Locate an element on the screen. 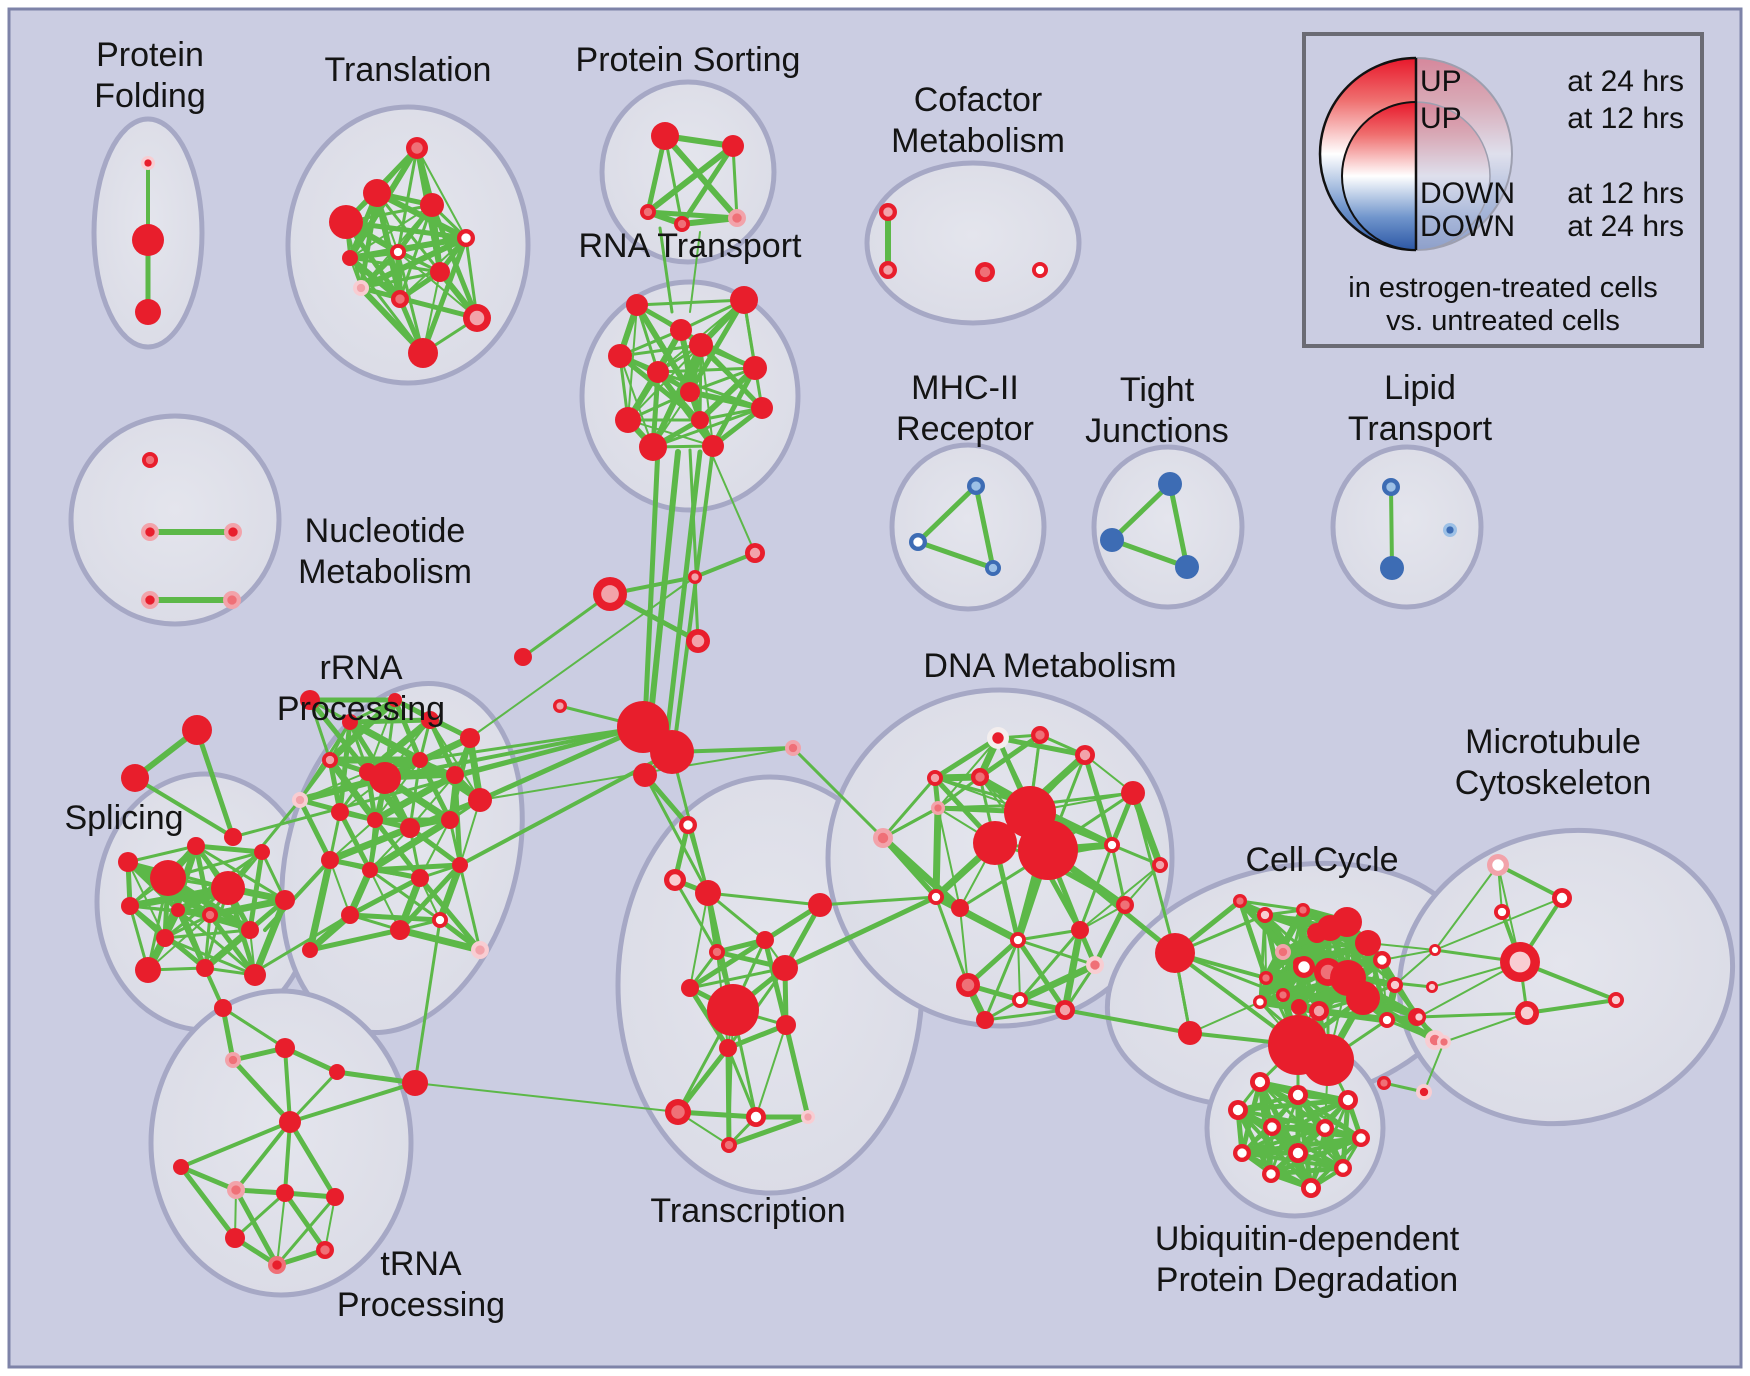 The height and width of the screenshot is (1376, 1750). cluster-cofactor-metabolism-ellipse is located at coordinates (973, 243).